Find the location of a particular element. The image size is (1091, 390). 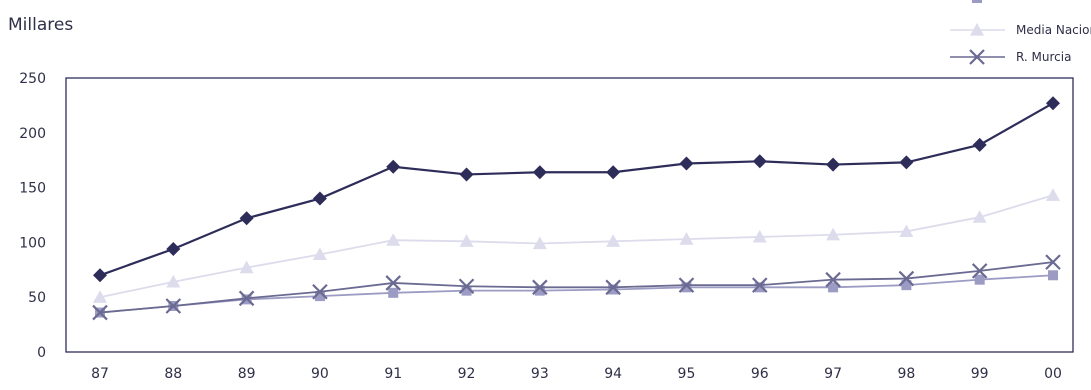

x-tick-label: 96 is located at coordinates (760, 374).